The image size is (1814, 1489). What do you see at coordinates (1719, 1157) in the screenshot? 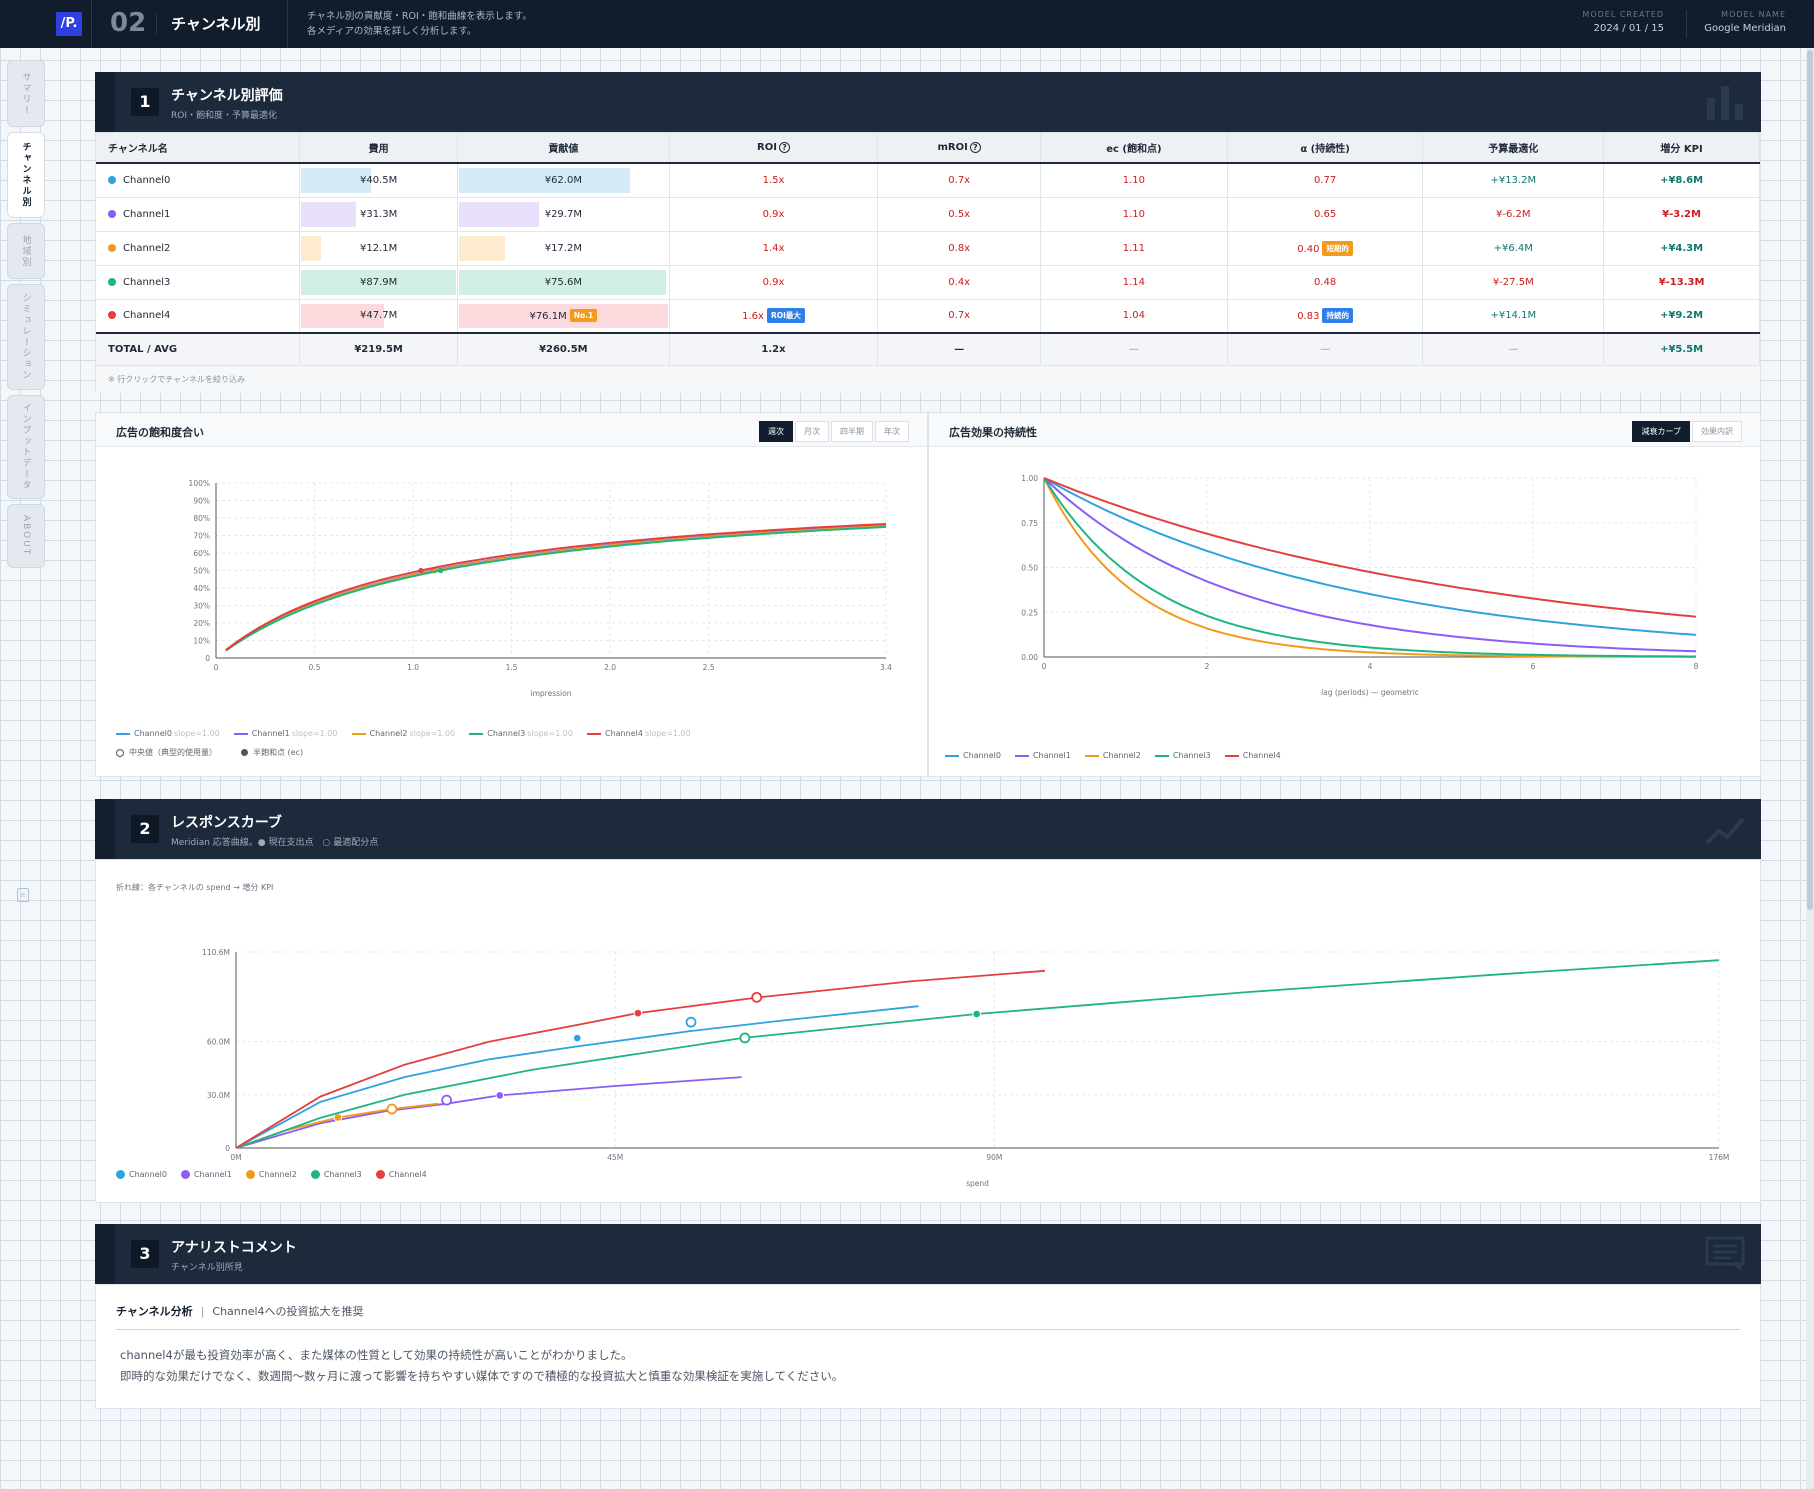
I see `x-tick-label: 176M` at bounding box center [1719, 1157].